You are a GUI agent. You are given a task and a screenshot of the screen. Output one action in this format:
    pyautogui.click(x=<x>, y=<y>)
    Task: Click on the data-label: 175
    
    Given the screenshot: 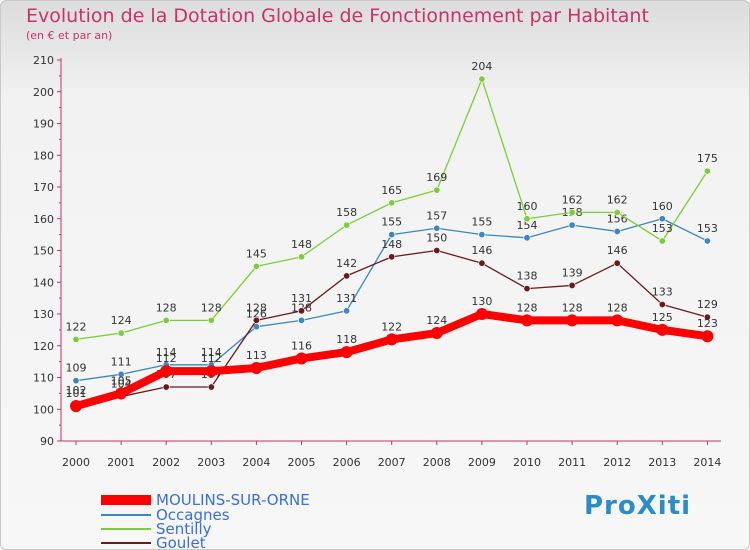 What is the action you would take?
    pyautogui.click(x=707, y=158)
    